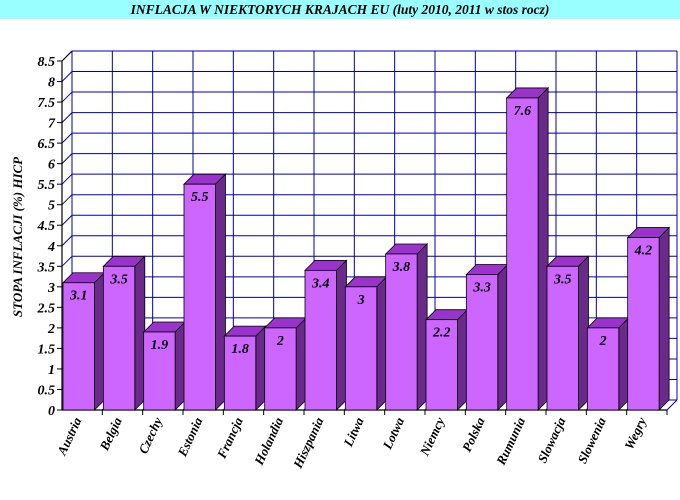 The height and width of the screenshot is (500, 680). Describe the element at coordinates (240, 349) in the screenshot. I see `data-label: 1.8` at that location.